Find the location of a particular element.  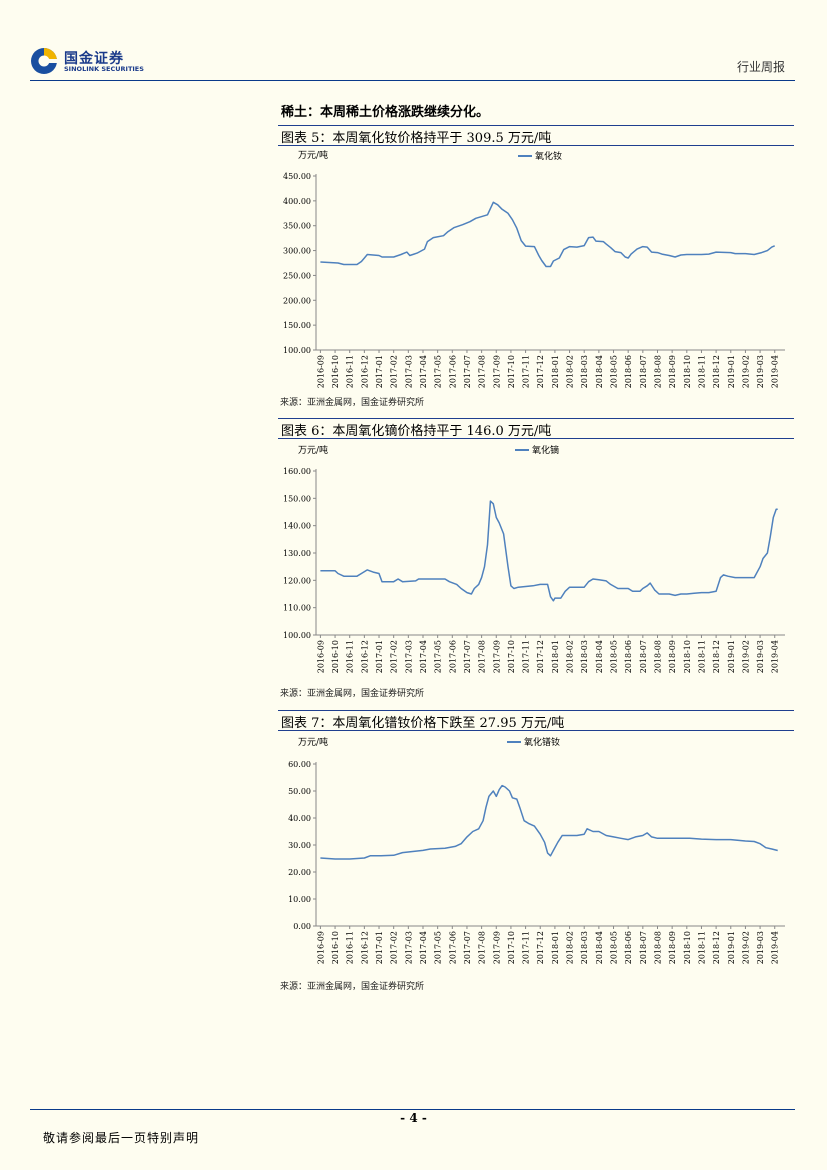

y-tick-label: 50.00 is located at coordinates (299, 791).